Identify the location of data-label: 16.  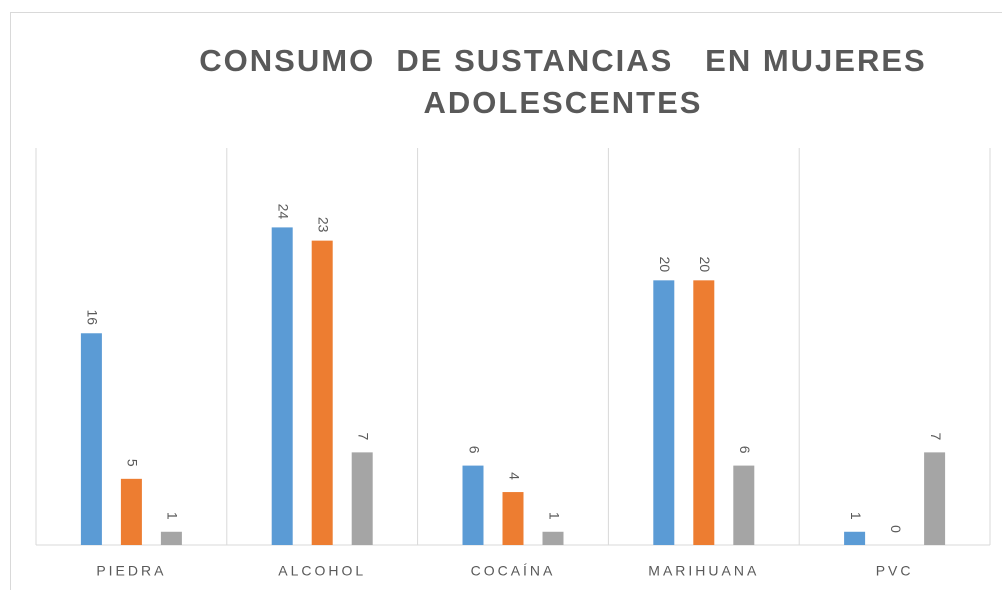
(93, 317).